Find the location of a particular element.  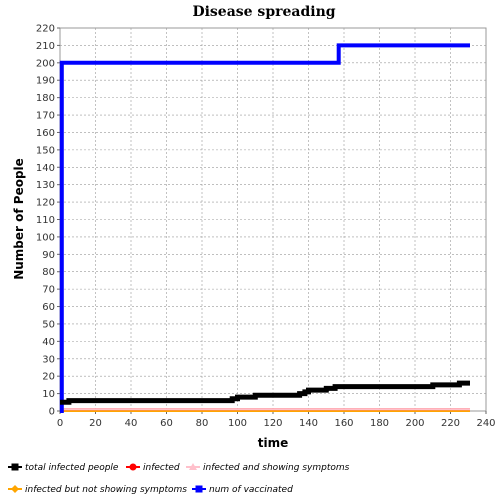

y-tick-label: 160 is located at coordinates (45, 133).